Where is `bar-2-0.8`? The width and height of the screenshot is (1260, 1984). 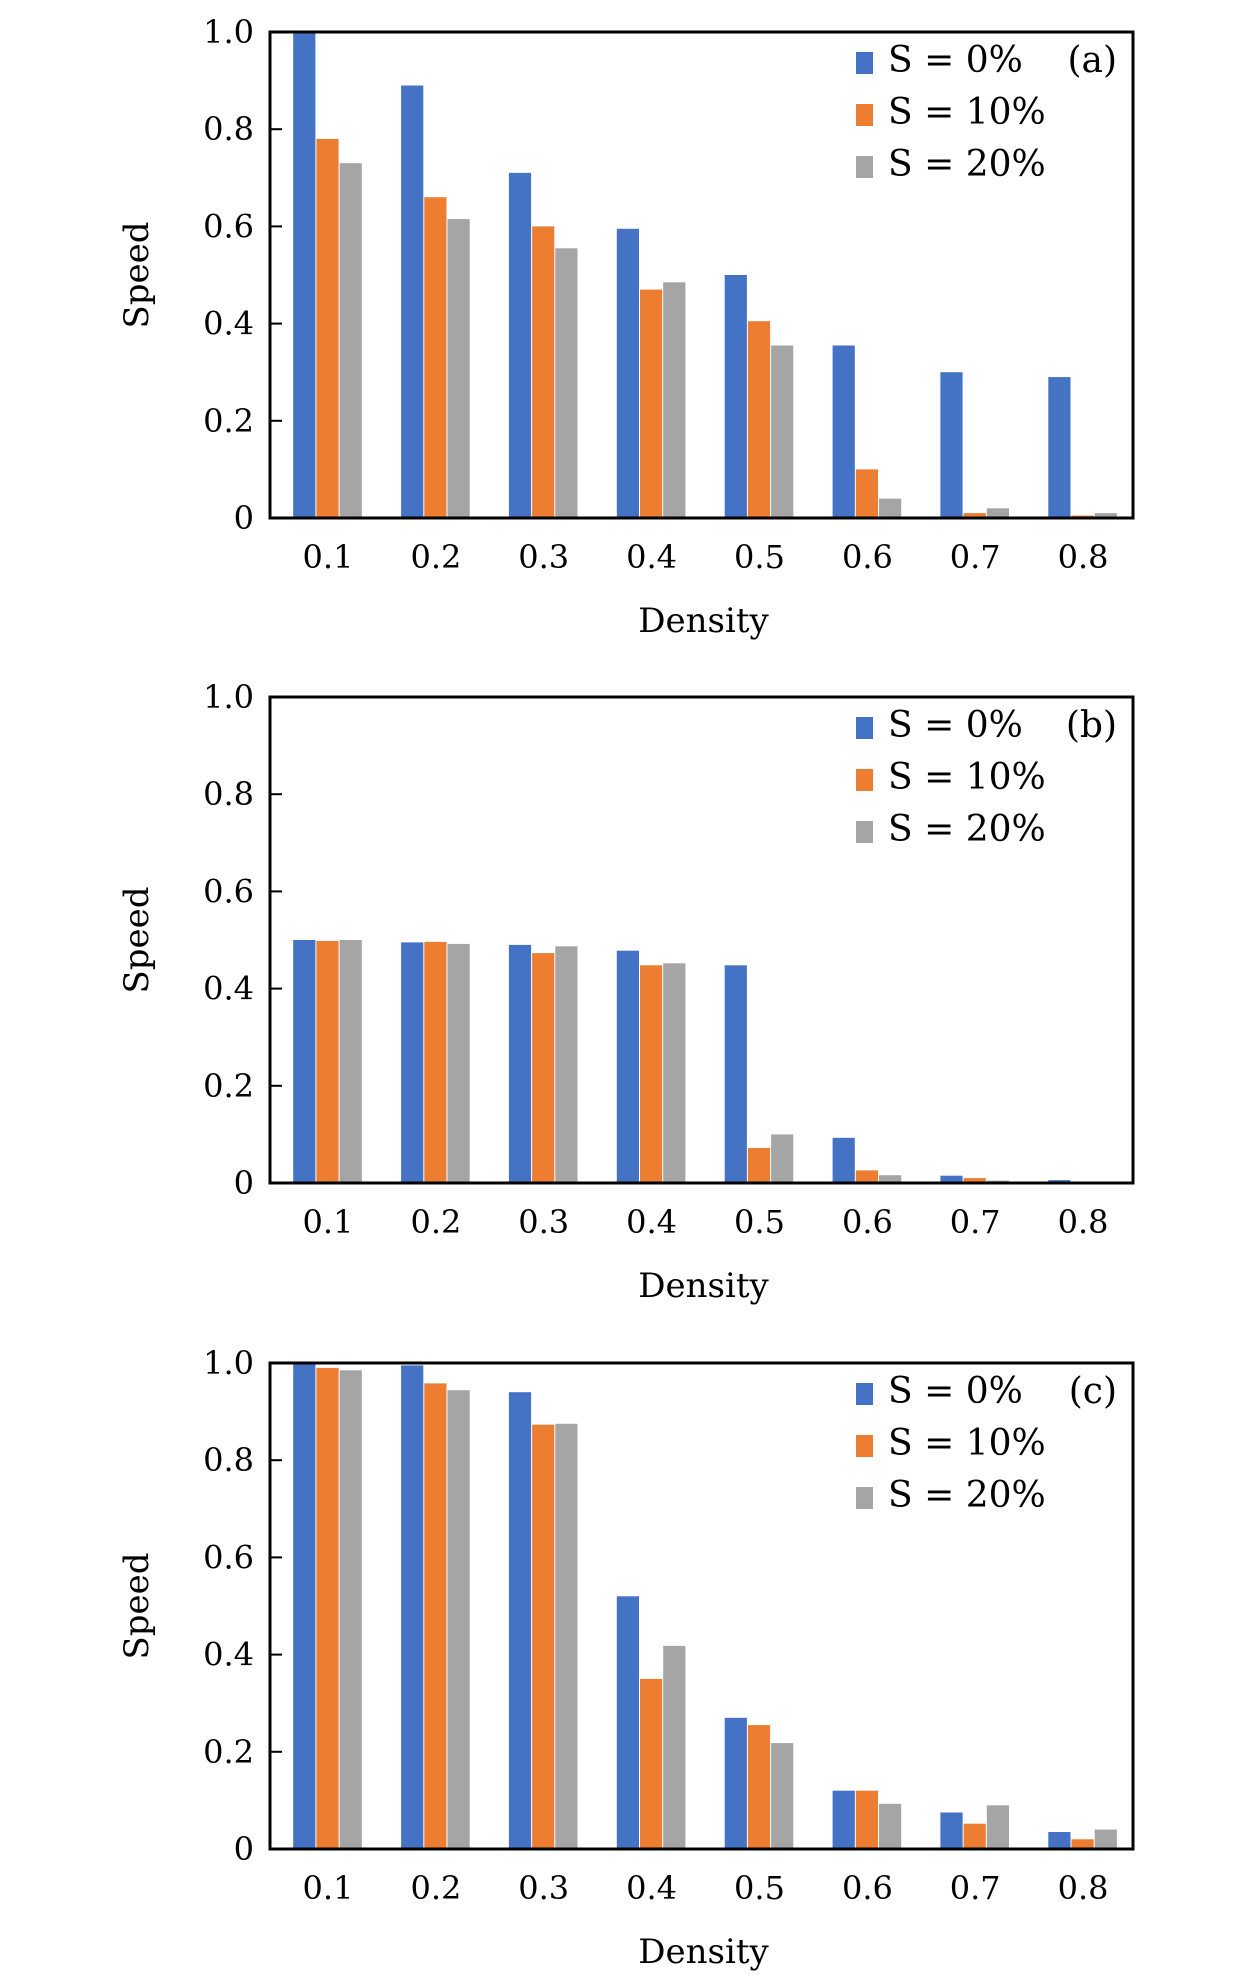 bar-2-0.8 is located at coordinates (1082, 1844).